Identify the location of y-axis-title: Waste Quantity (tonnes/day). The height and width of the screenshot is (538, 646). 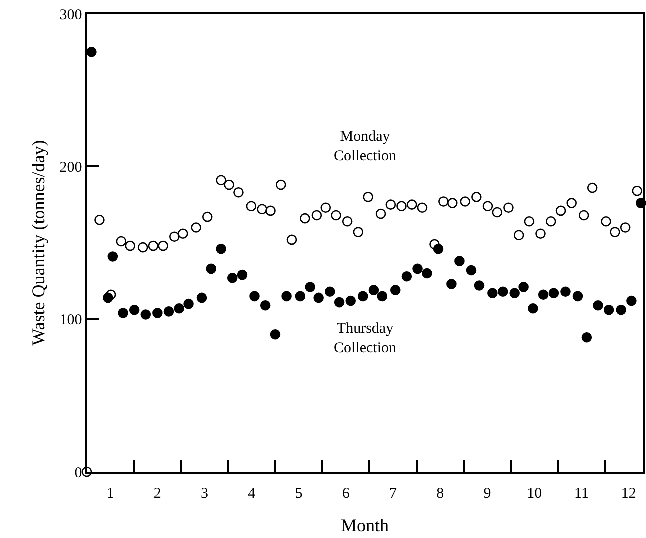
(38, 243).